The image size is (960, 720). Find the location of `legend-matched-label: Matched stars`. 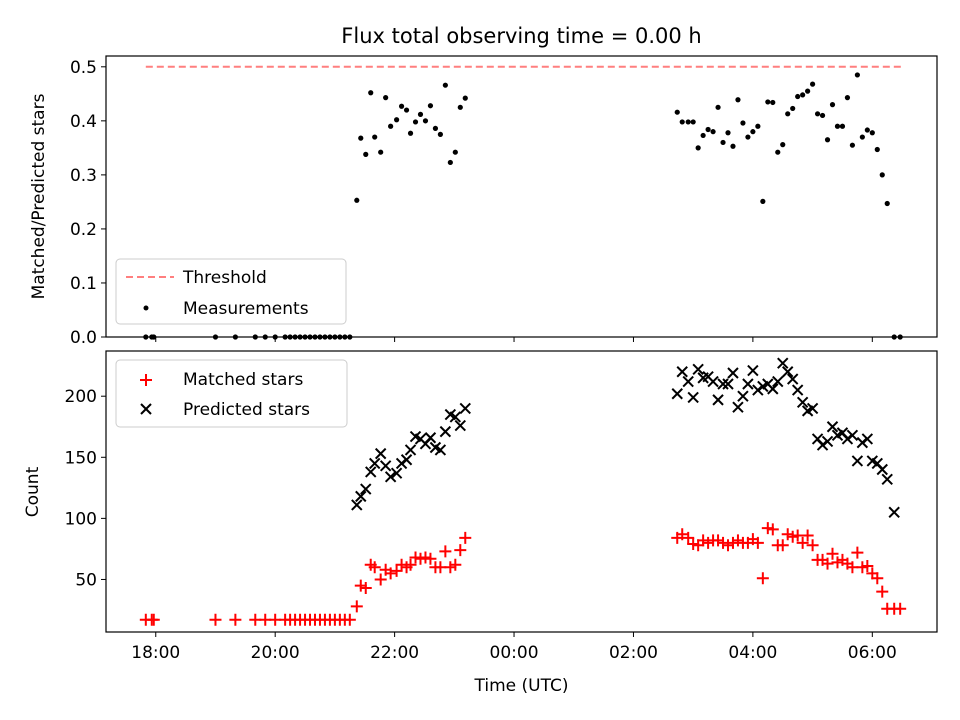

legend-matched-label: Matched stars is located at coordinates (243, 380).